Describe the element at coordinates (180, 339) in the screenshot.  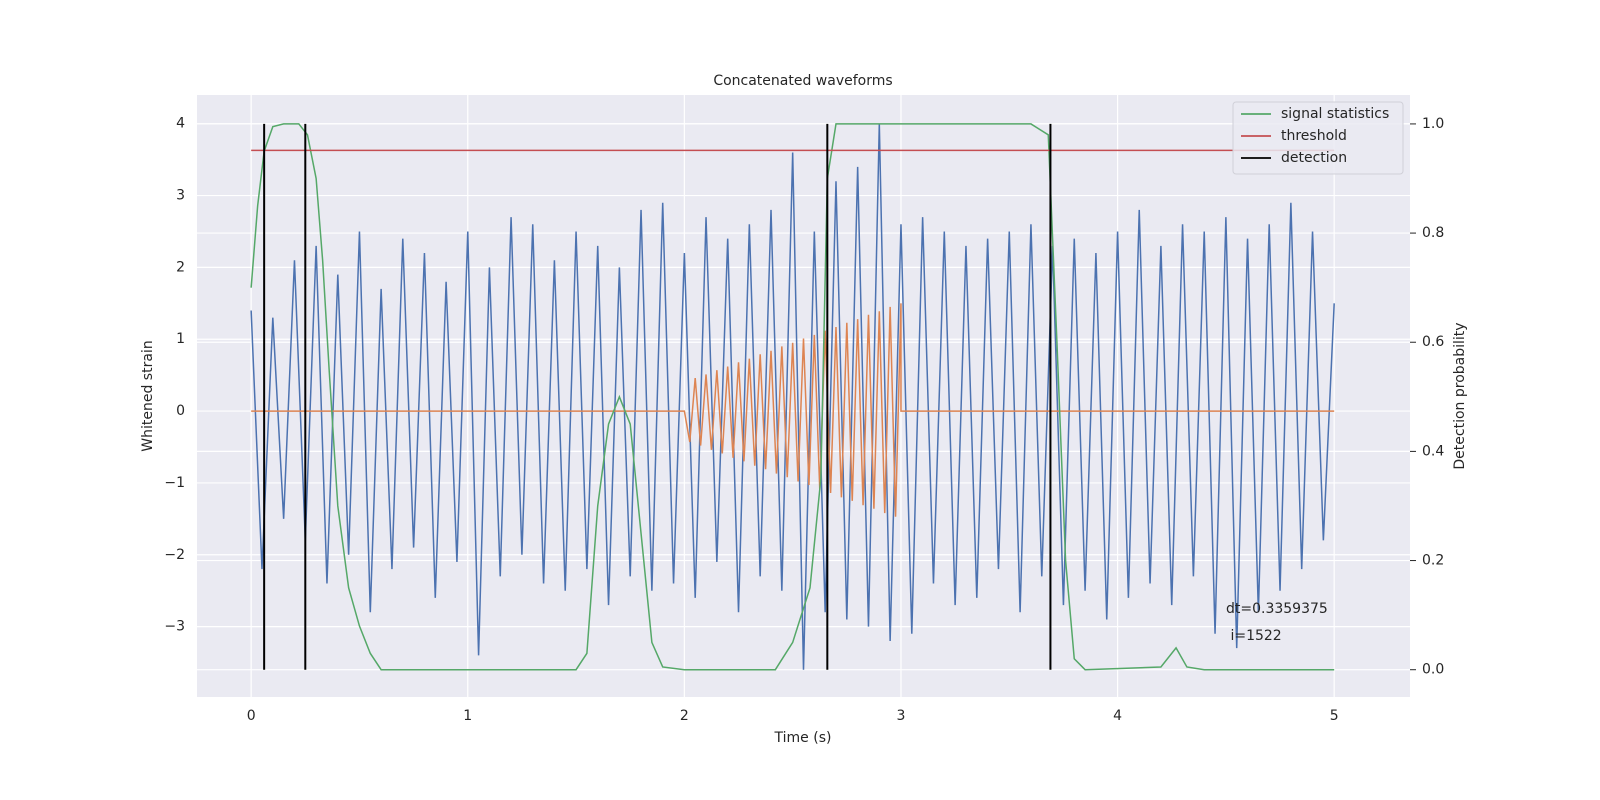
I see `y-tick-label: 1` at that location.